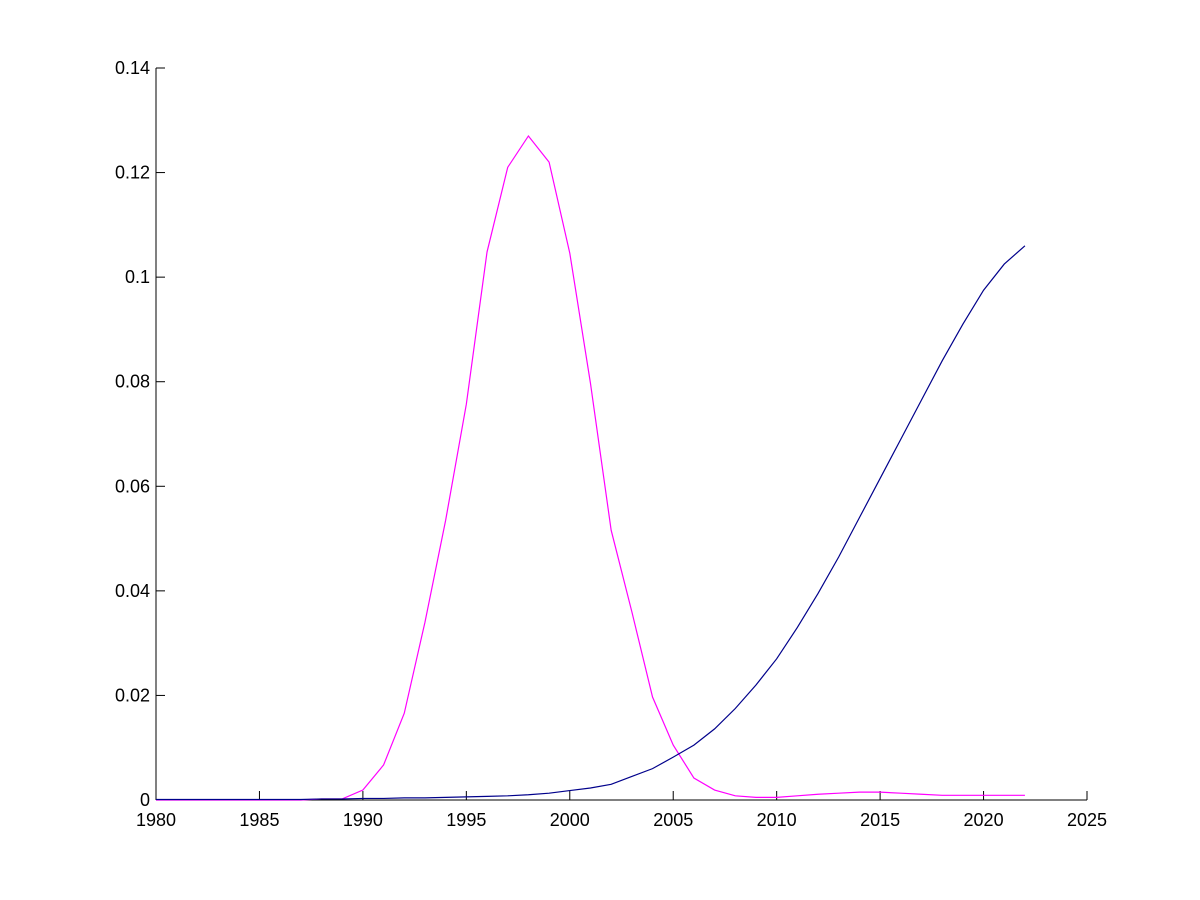  What do you see at coordinates (984, 820) in the screenshot?
I see `x-tick-label: 2020` at bounding box center [984, 820].